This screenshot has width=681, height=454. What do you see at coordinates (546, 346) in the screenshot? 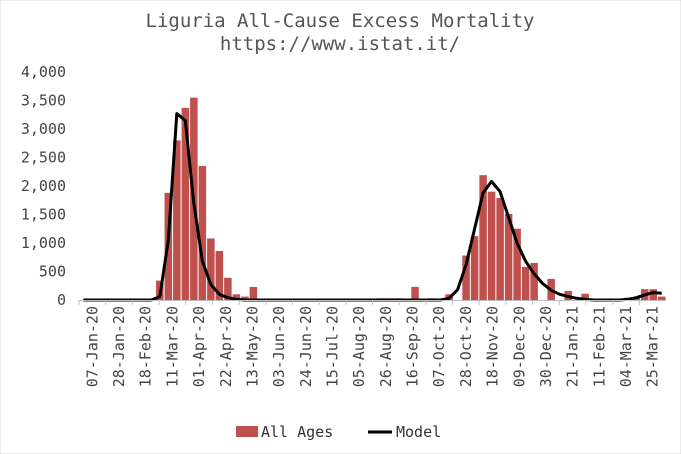
I see `x-tick-label: 30-Dec-20` at bounding box center [546, 346].